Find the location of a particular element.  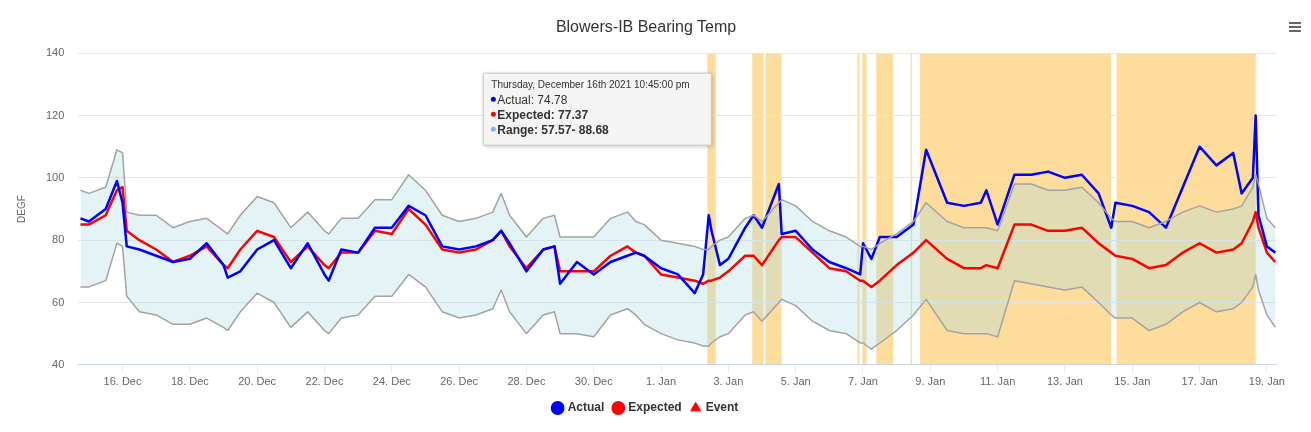

legend-label: Actual is located at coordinates (586, 407).